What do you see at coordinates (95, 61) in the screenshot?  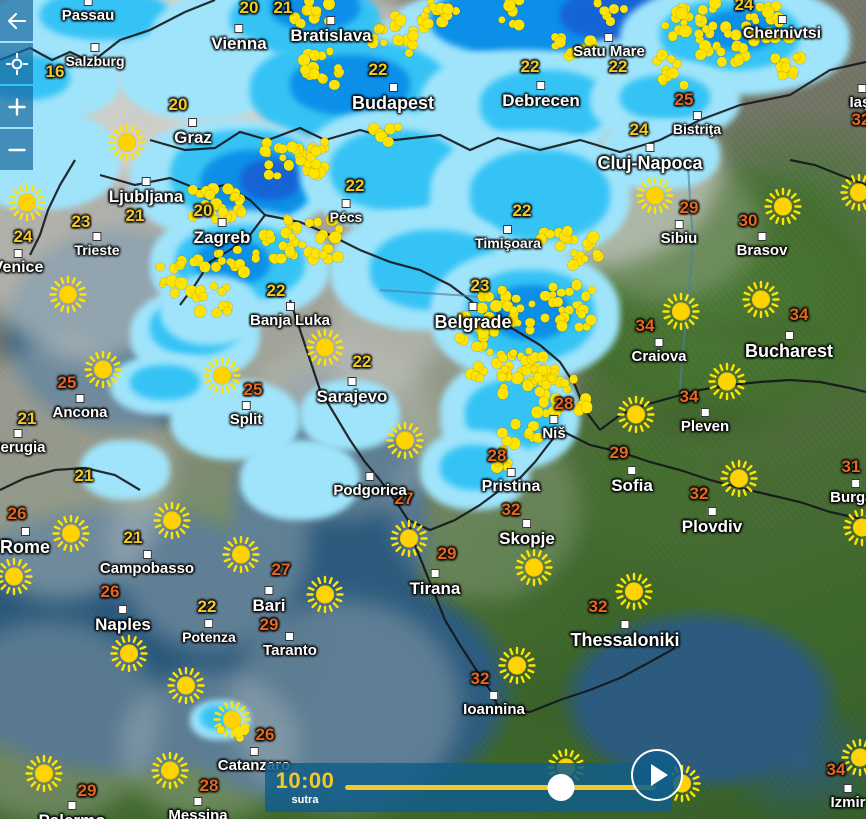 I see `city-name: Salzburg` at bounding box center [95, 61].